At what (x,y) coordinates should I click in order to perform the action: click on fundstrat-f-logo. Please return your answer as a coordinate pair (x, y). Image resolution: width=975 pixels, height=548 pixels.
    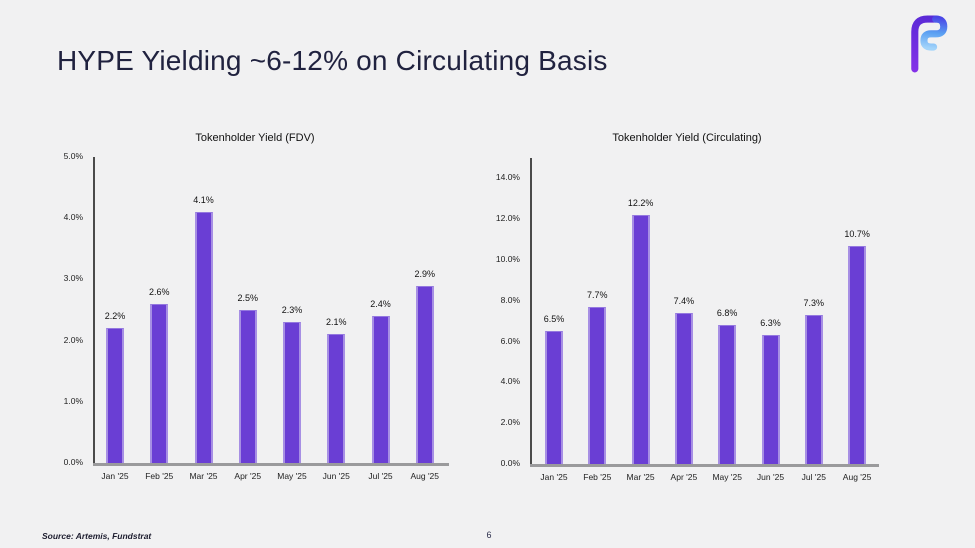
    Looking at the image, I should click on (929, 44).